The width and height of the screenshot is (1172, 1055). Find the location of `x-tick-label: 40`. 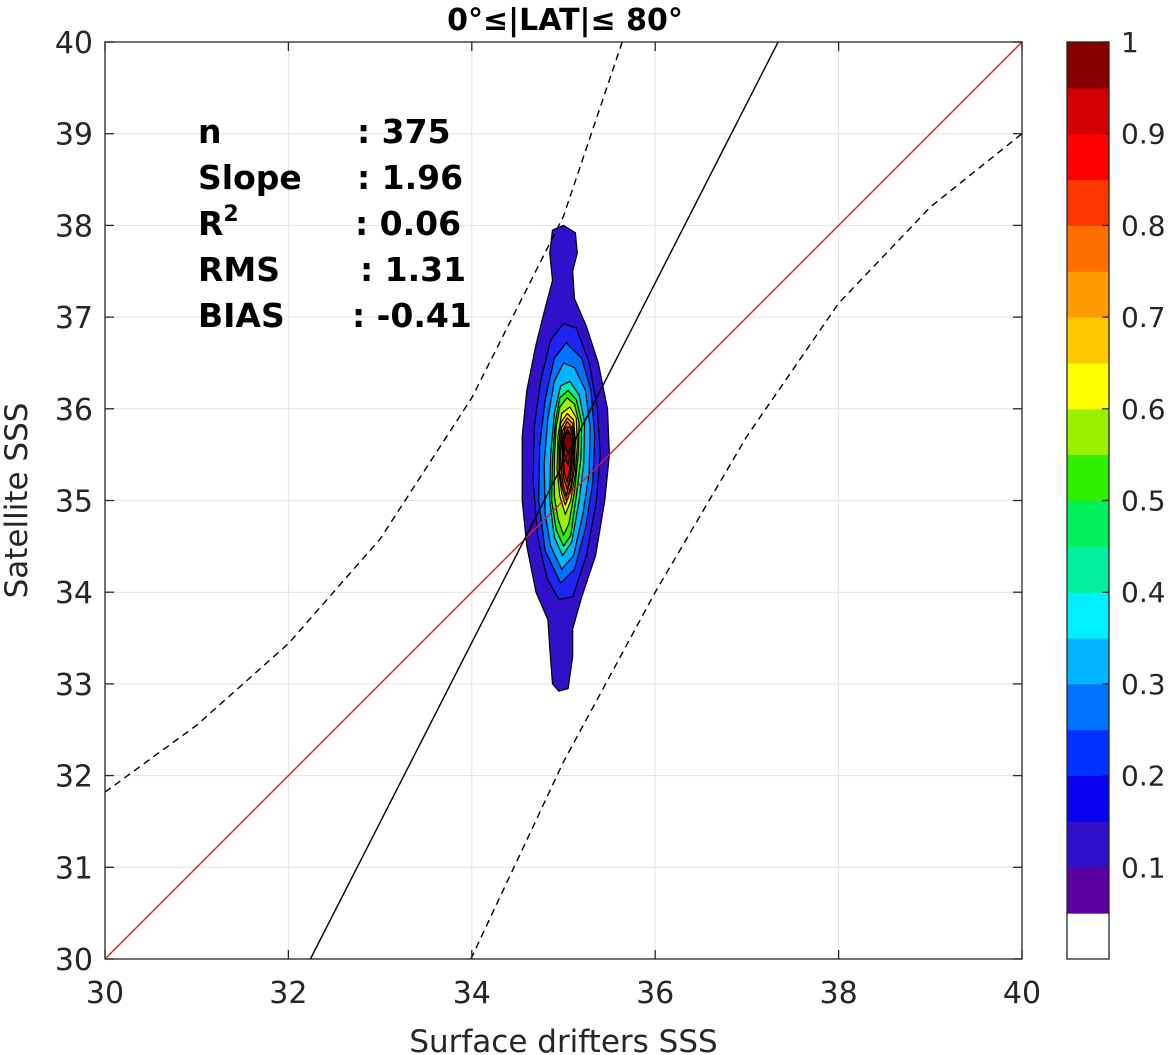

x-tick-label: 40 is located at coordinates (1022, 993).